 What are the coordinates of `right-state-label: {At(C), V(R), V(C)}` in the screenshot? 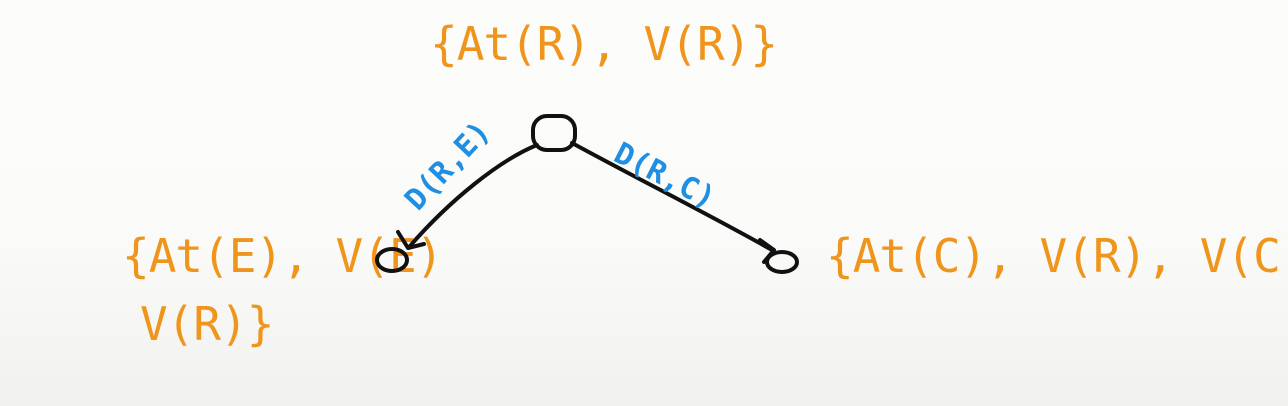 It's located at (1057, 256).